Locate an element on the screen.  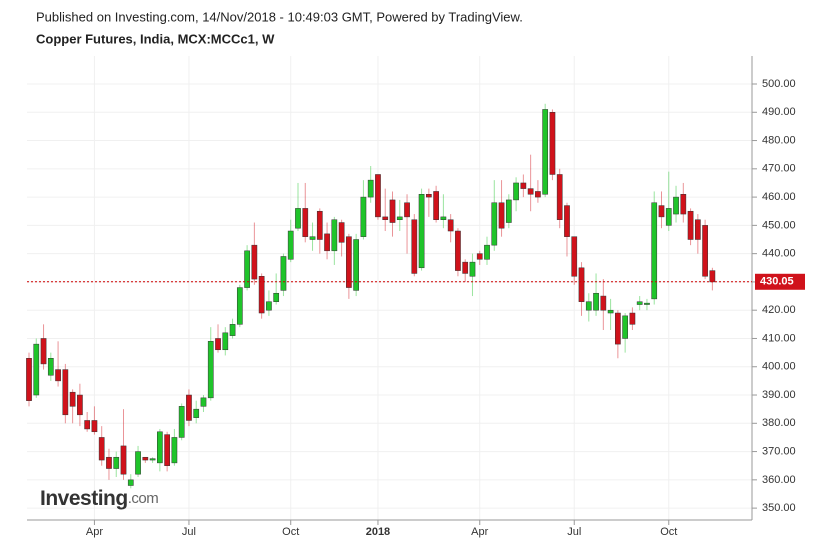
watermark: Investing.com is located at coordinates (99, 498).